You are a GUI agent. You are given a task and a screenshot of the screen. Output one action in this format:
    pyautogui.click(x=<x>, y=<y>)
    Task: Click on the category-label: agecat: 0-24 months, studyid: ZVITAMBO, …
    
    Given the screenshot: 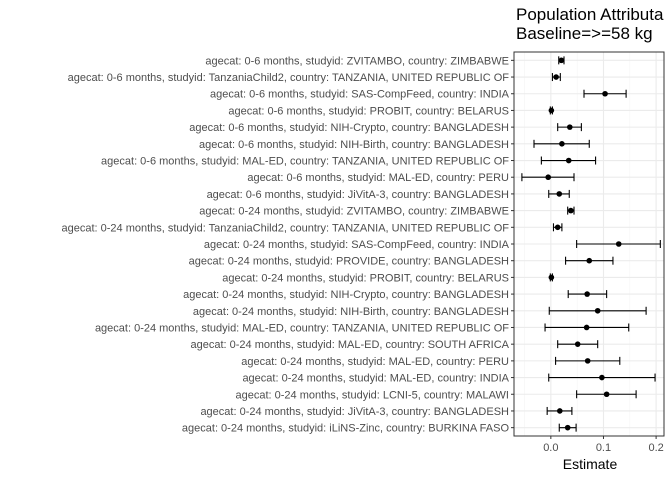 What is the action you would take?
    pyautogui.click(x=354, y=212)
    